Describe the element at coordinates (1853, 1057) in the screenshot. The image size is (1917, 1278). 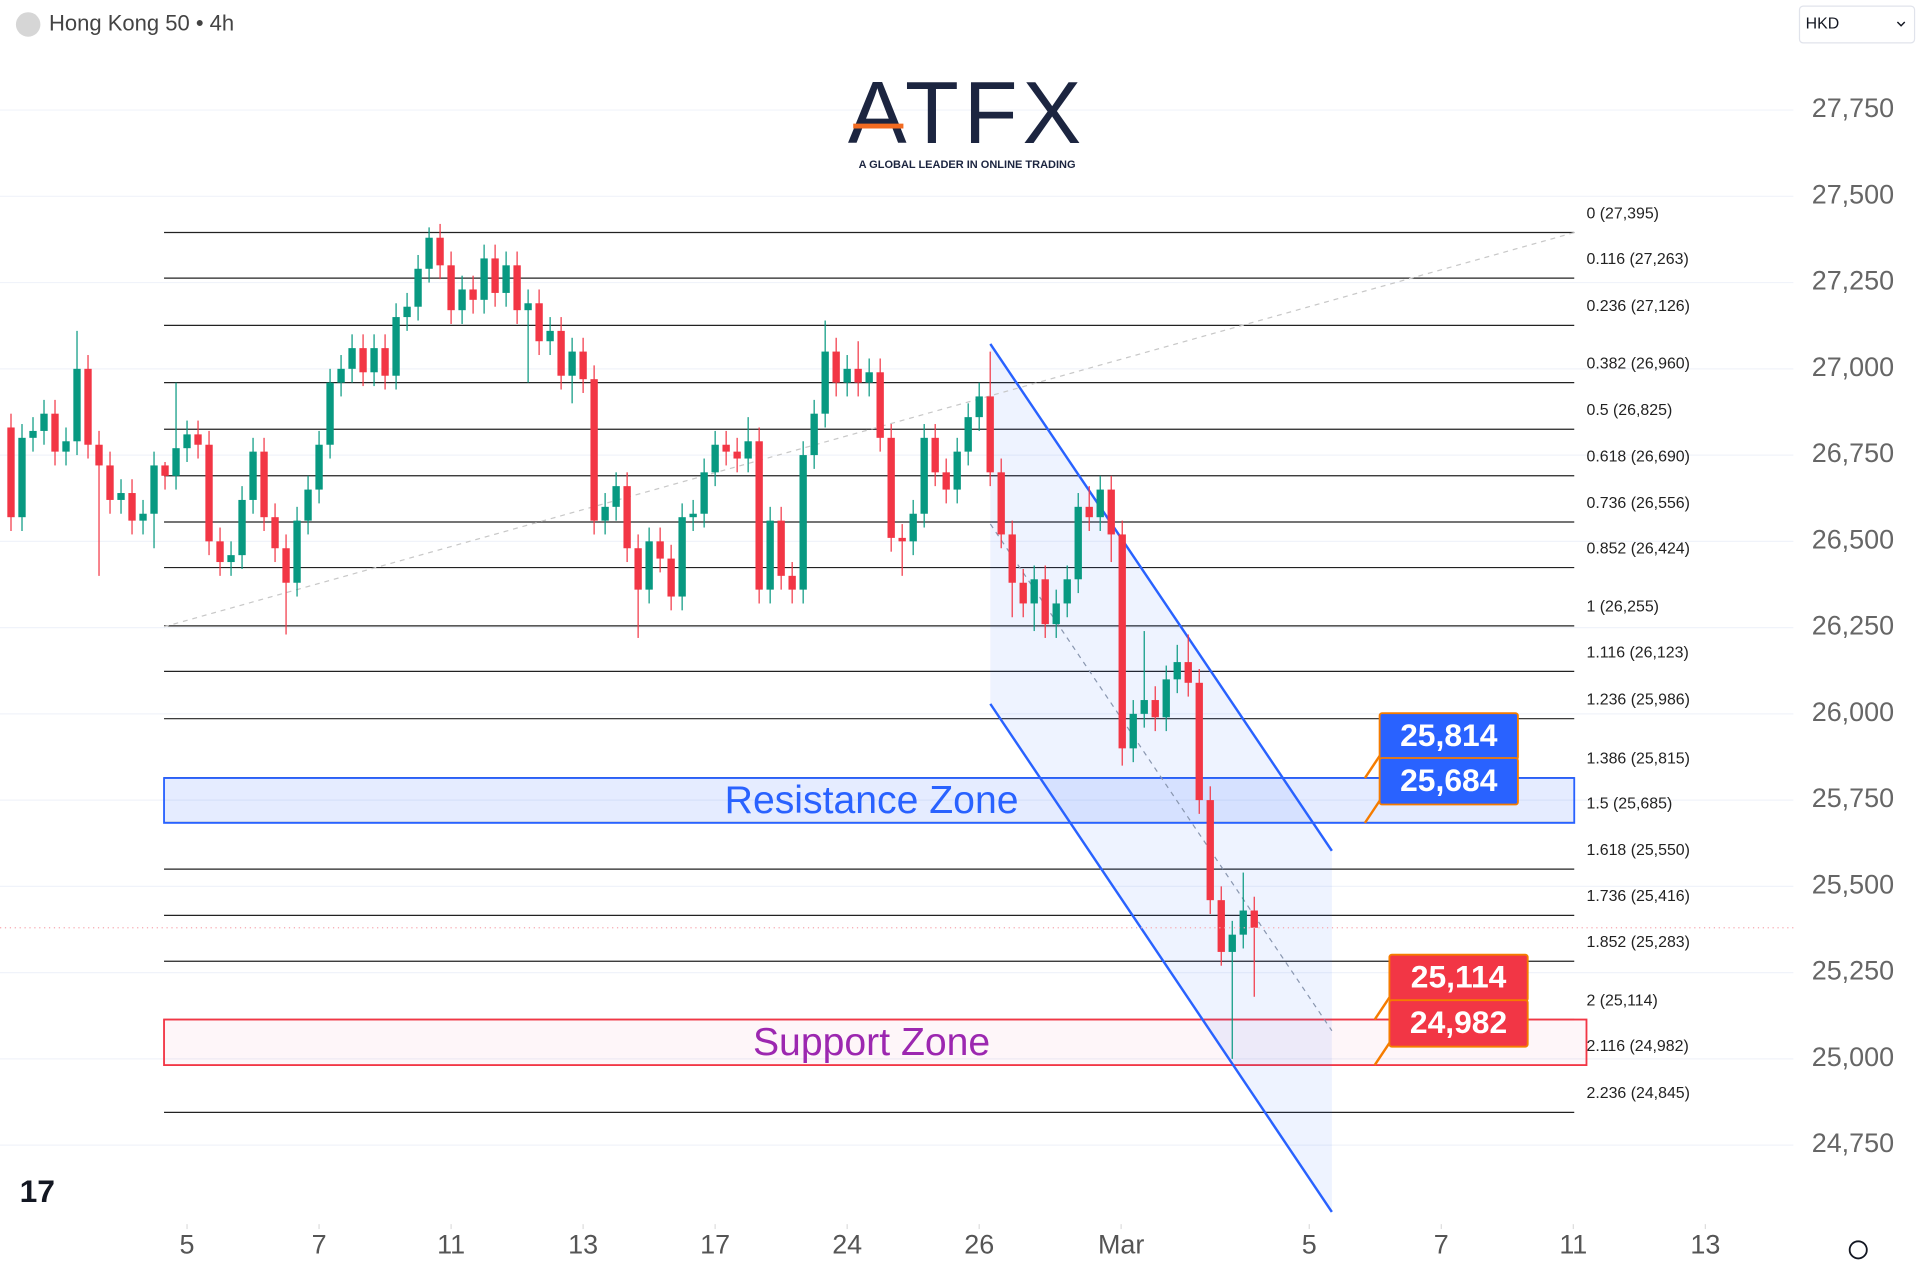
I see `y-tick-label: 25,000` at that location.